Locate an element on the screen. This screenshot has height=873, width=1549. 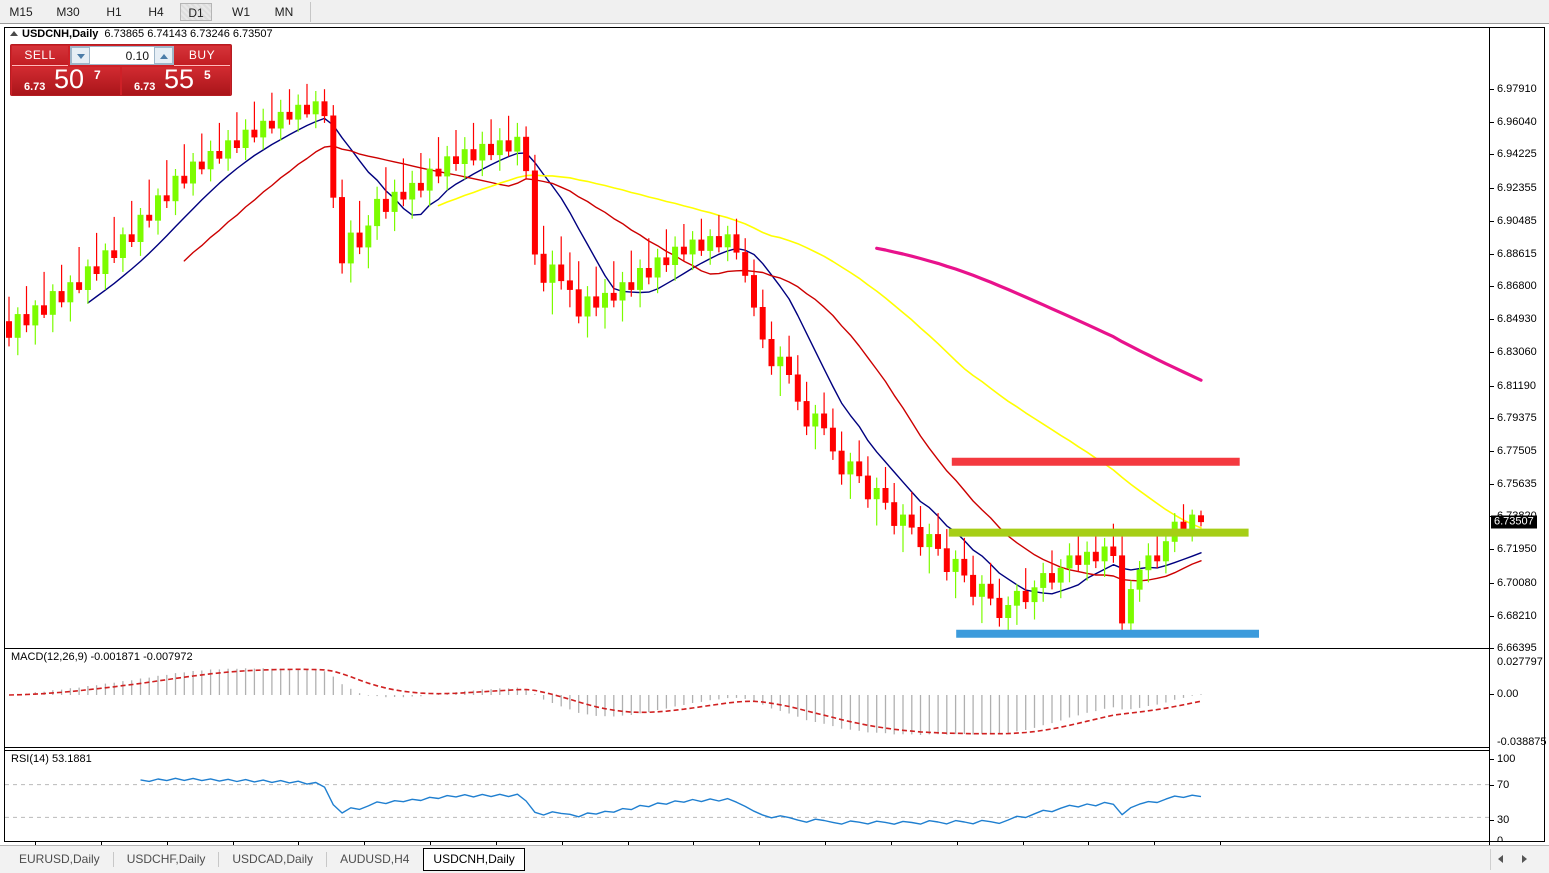
scroll-left-button is located at coordinates (1501, 859).